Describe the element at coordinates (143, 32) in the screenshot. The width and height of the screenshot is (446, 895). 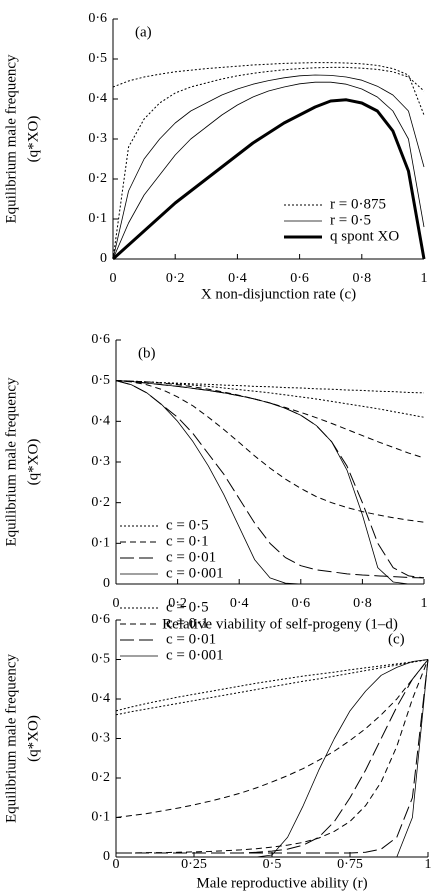
I see `panel-label: (a)` at that location.